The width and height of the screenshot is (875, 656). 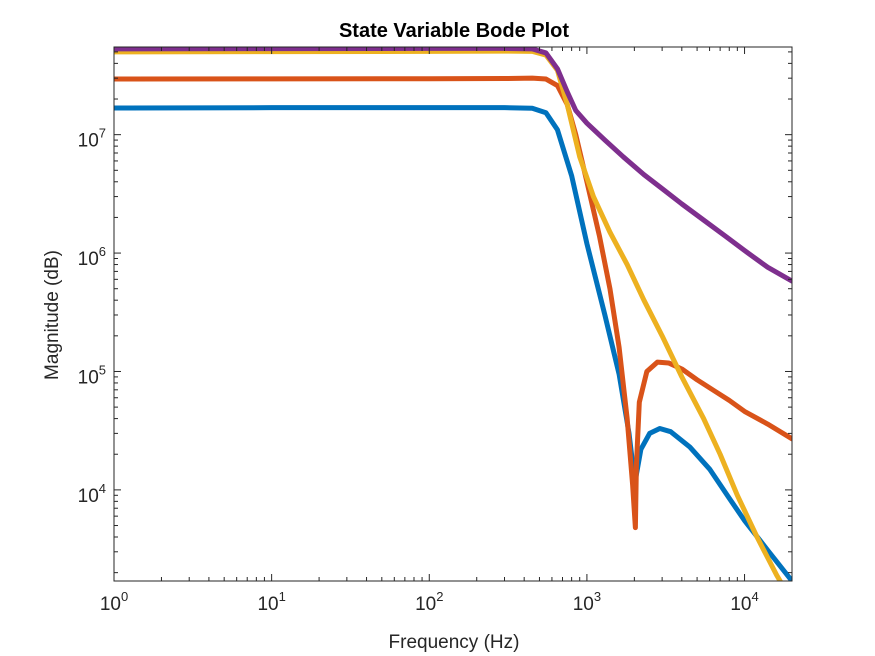 What do you see at coordinates (587, 602) in the screenshot?
I see `x-tick-label: 10³` at bounding box center [587, 602].